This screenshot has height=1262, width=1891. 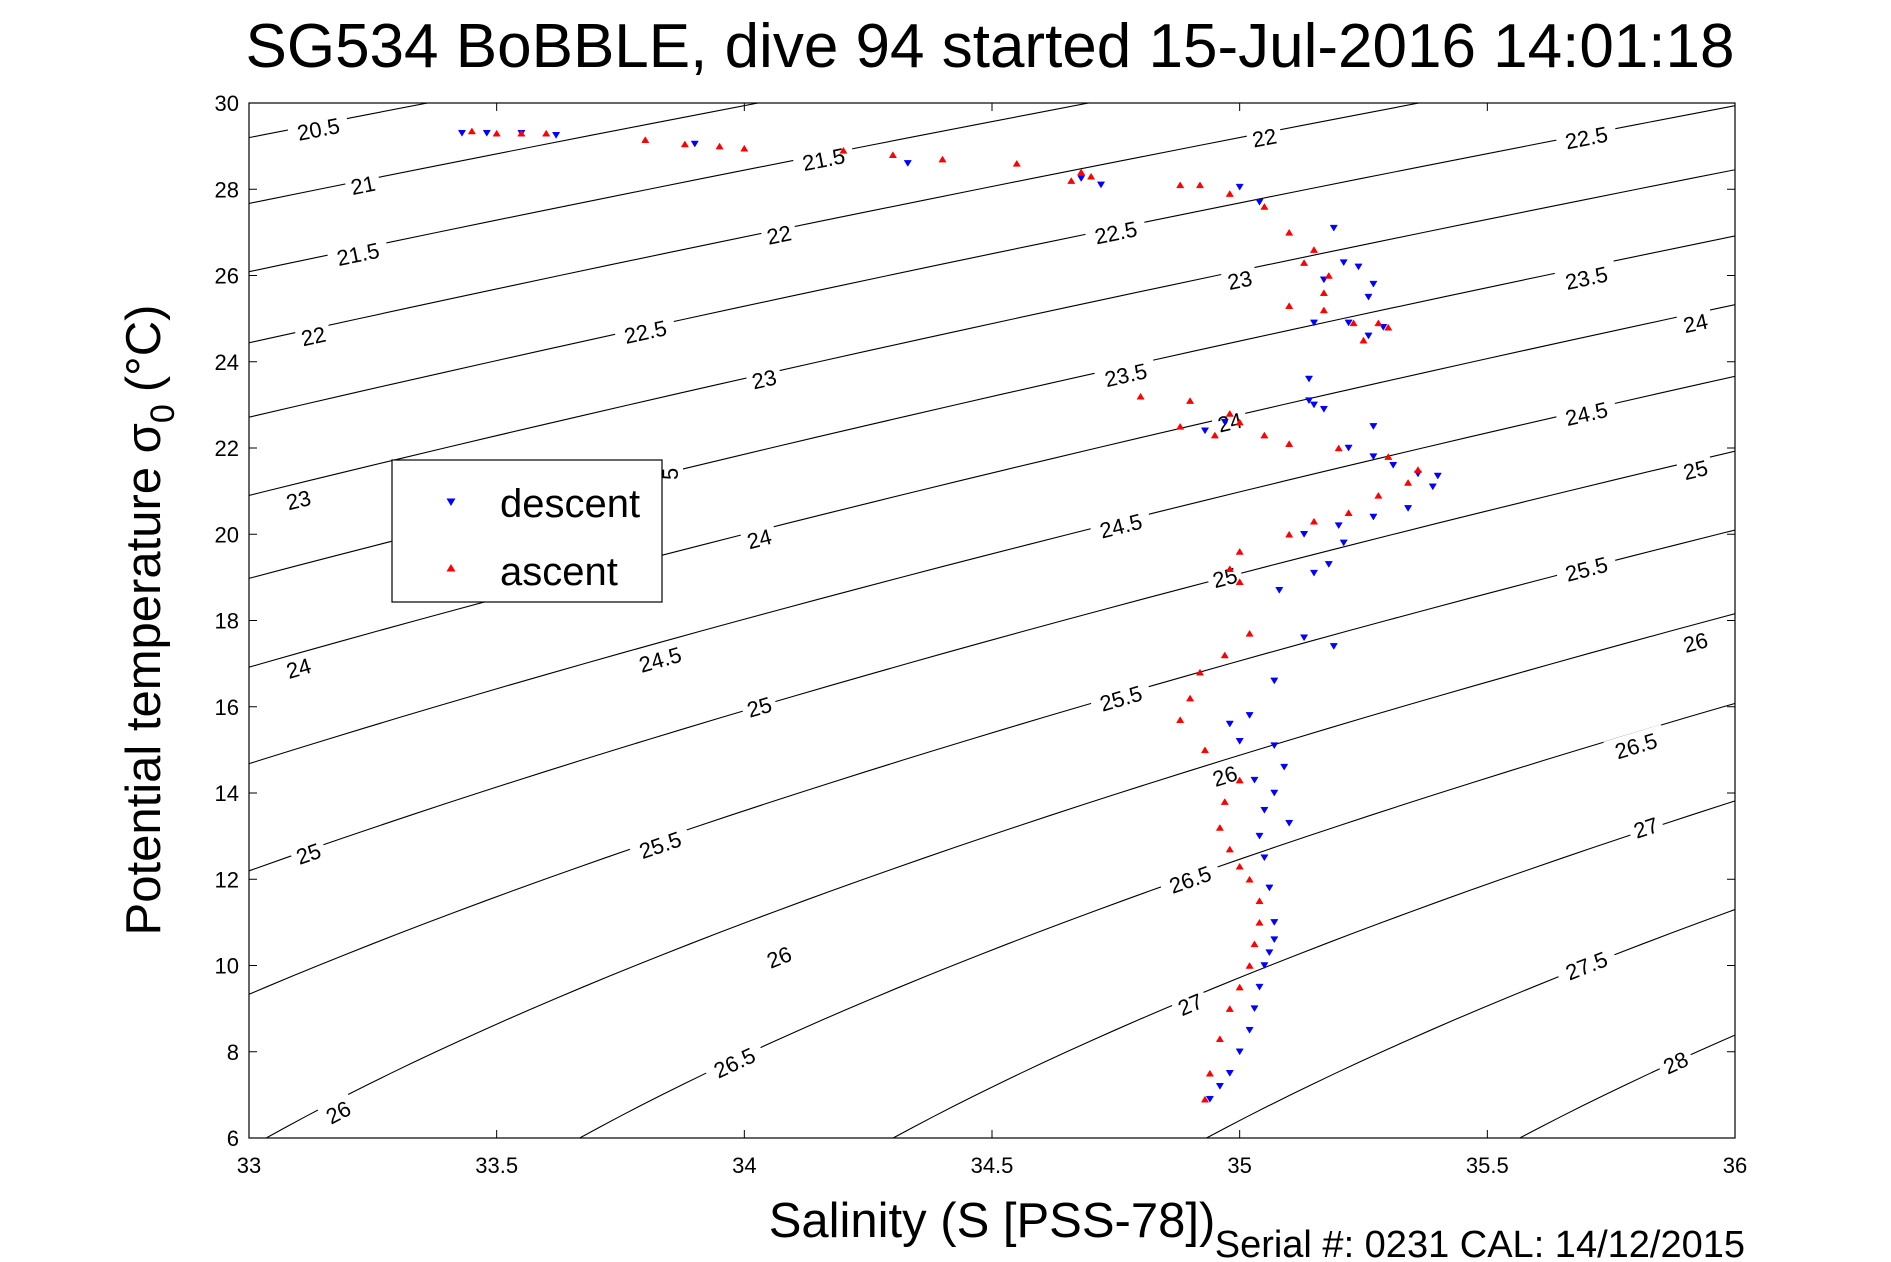 I want to click on y-tick-label: 12, so click(x=227, y=879).